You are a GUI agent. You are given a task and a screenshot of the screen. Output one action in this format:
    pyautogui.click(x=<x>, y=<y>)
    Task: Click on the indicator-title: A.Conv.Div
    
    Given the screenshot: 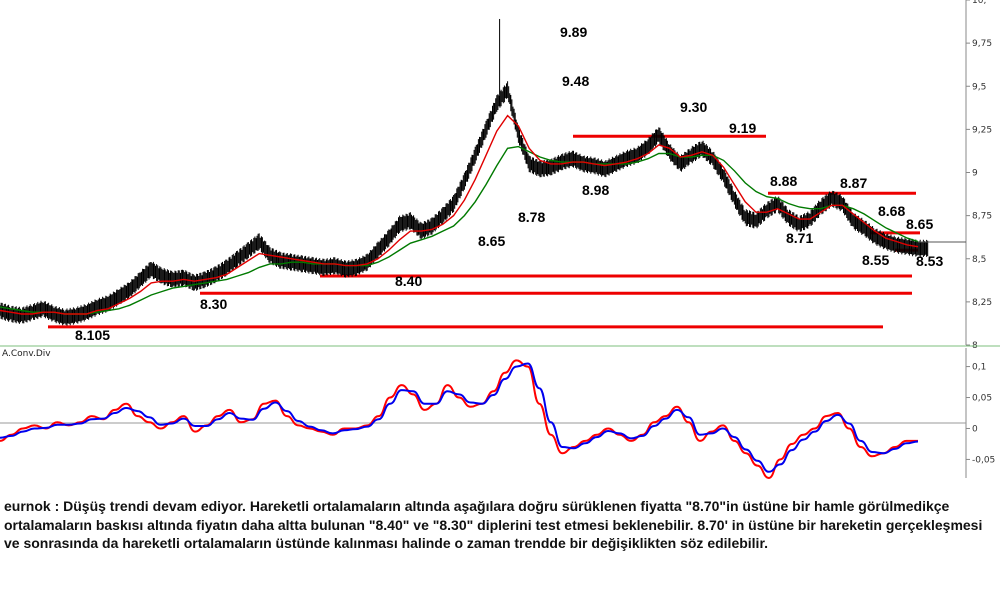 What is the action you would take?
    pyautogui.click(x=26, y=354)
    